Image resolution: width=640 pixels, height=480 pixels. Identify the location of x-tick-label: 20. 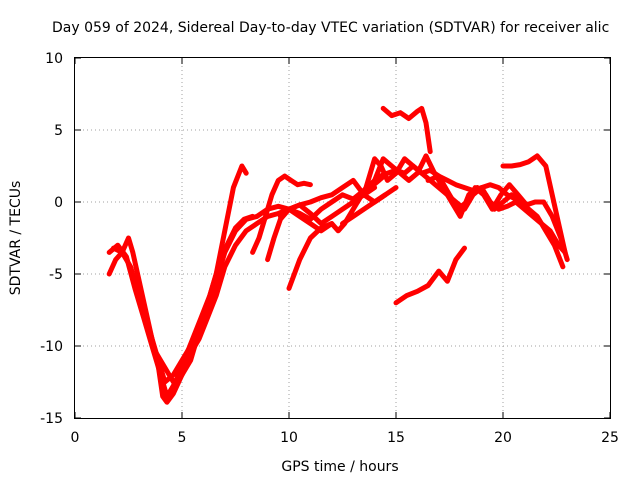
(503, 438).